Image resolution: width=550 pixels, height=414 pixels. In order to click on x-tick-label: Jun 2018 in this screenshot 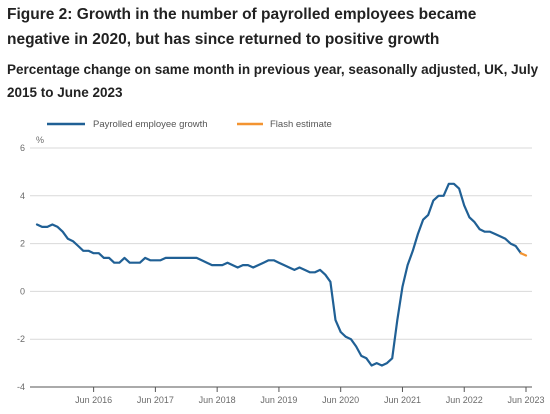, I will do `click(217, 400)`.